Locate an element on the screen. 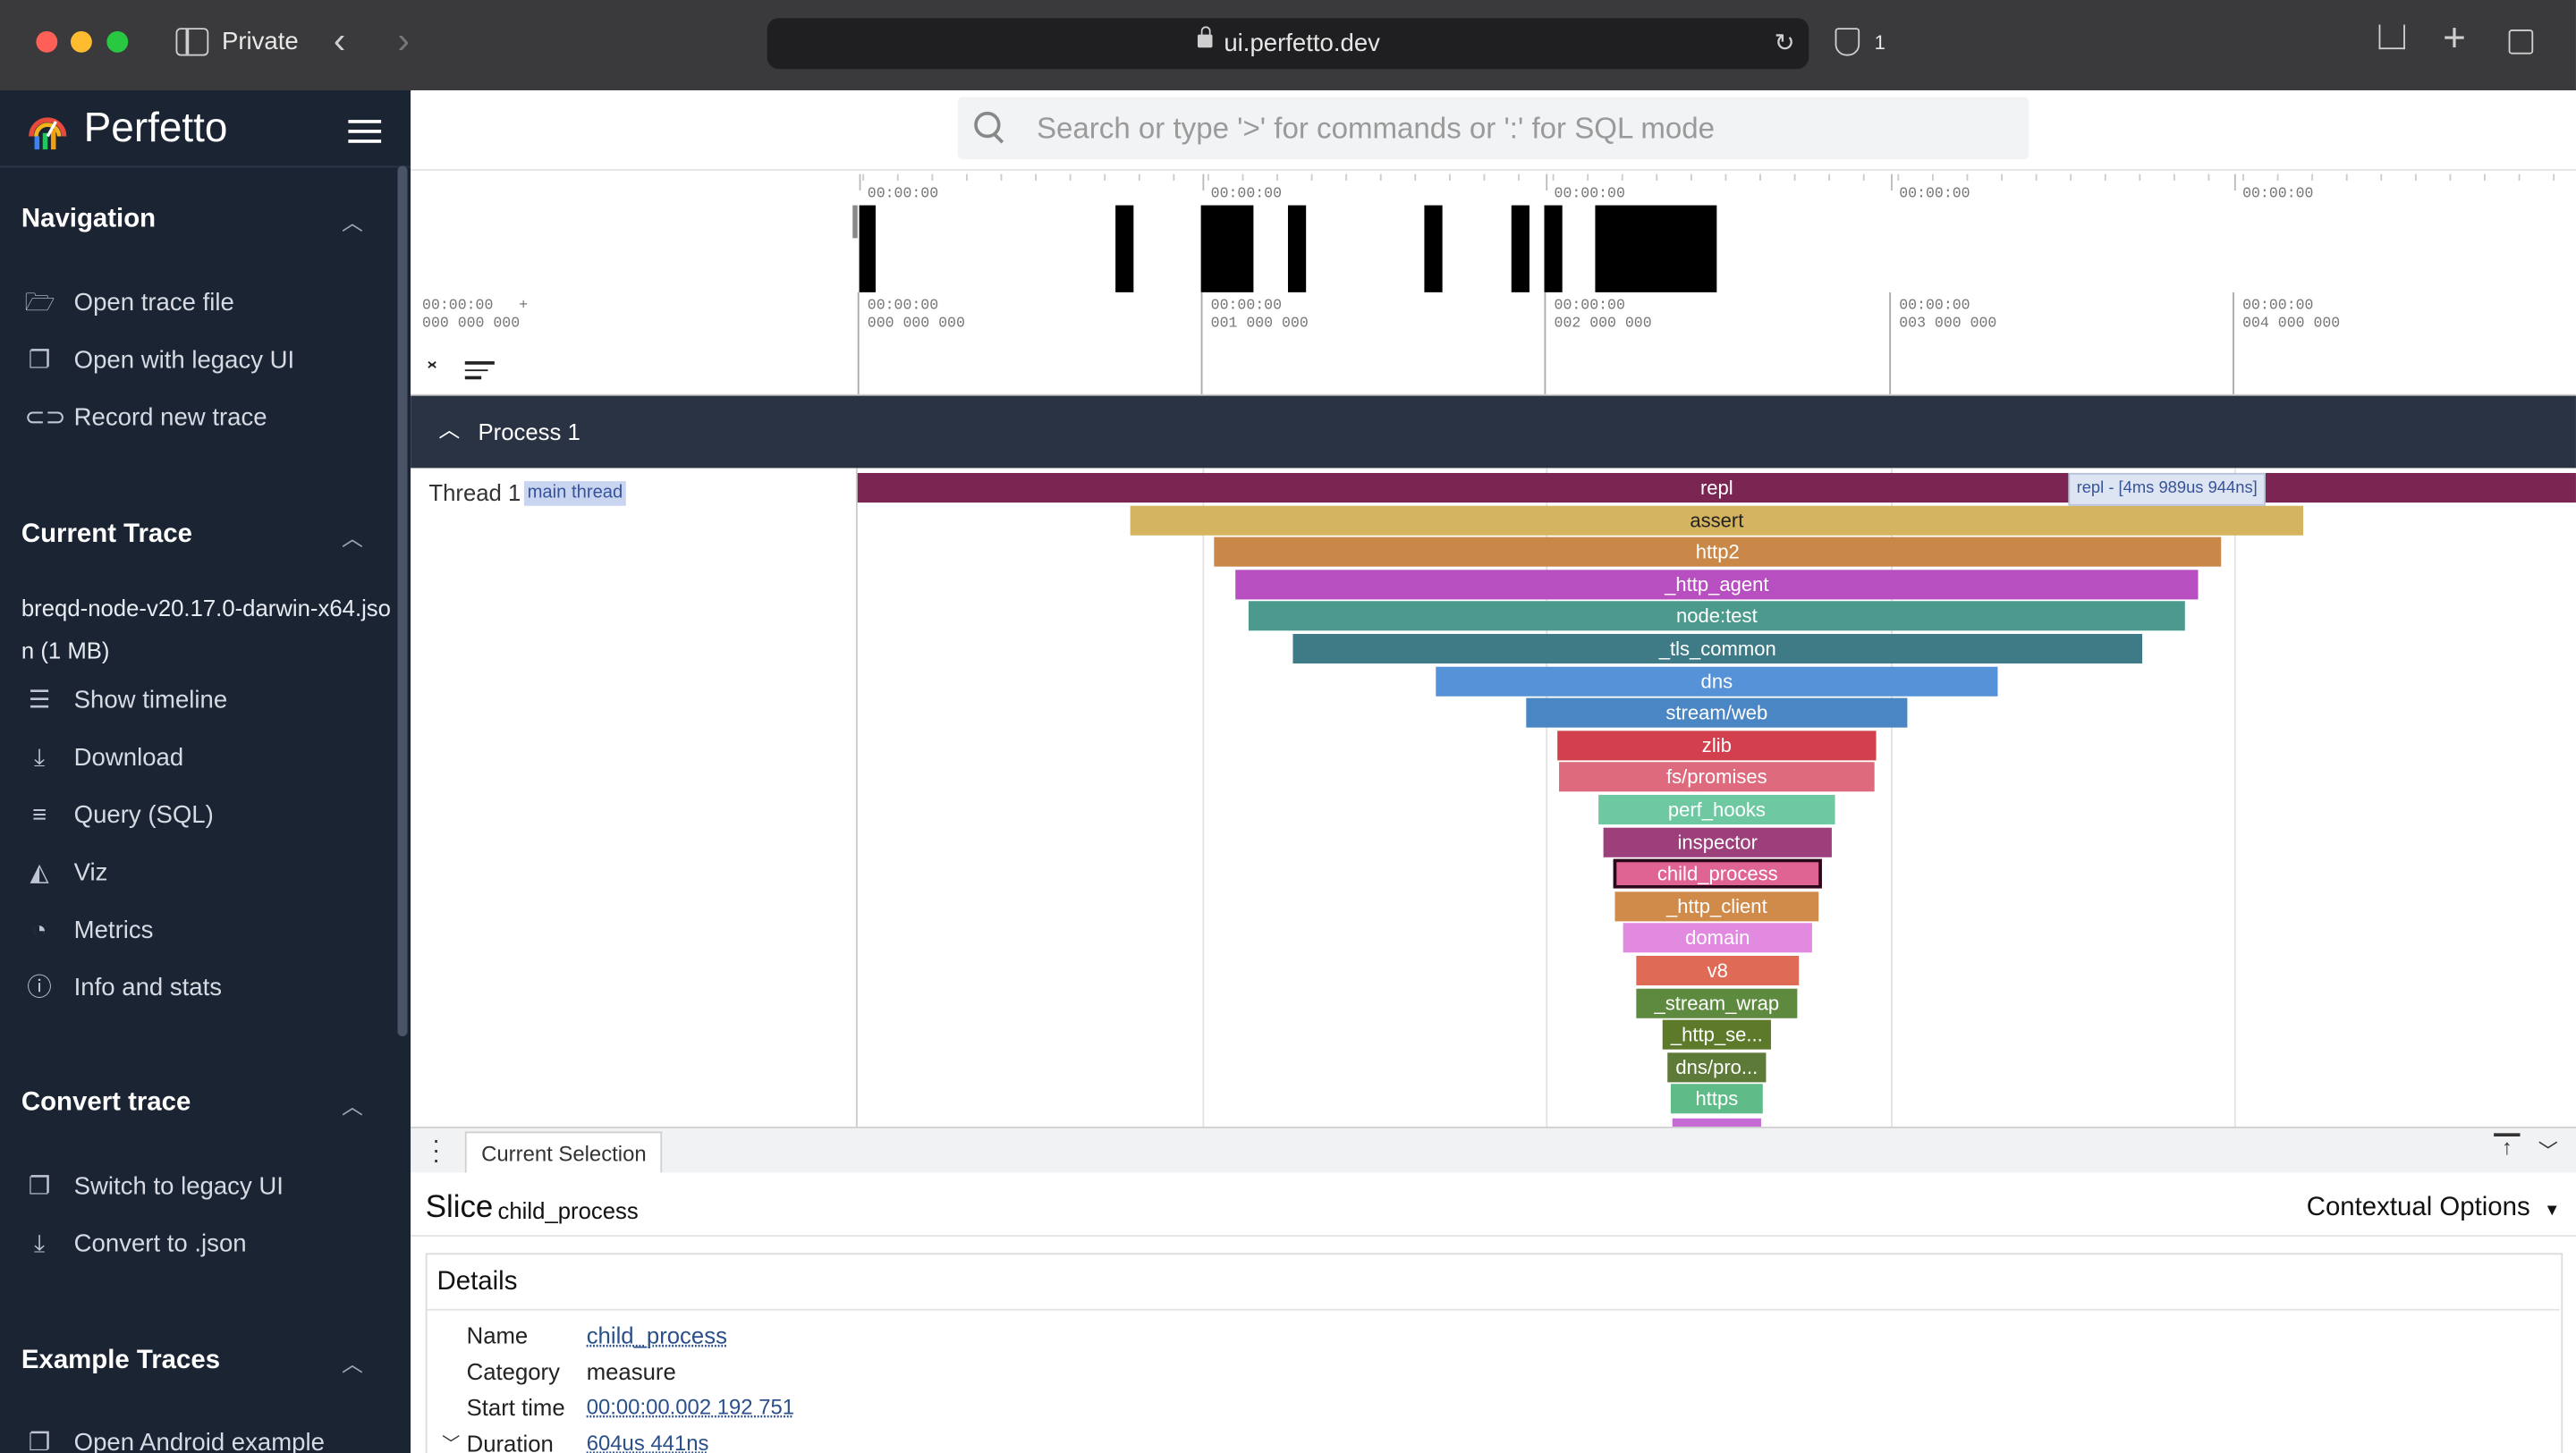 The width and height of the screenshot is (2576, 1453). slice: fs/promises is located at coordinates (1717, 778).